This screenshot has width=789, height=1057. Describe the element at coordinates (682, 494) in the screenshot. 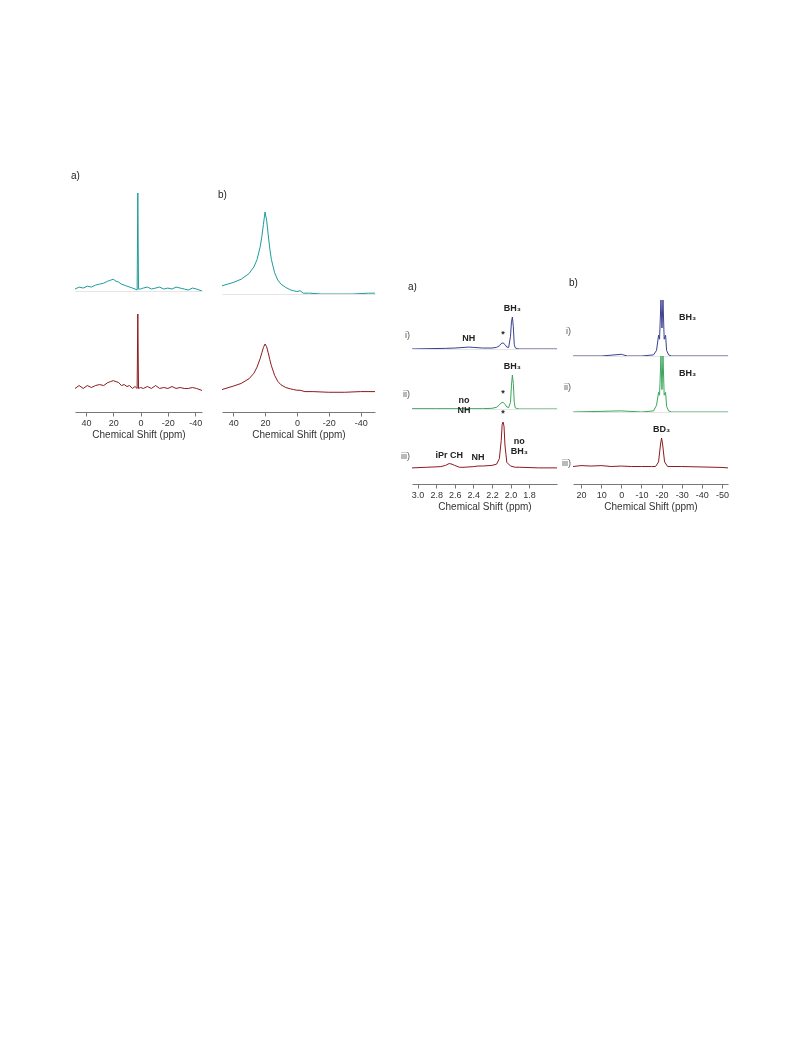

I see `x-tick-label: -30` at that location.